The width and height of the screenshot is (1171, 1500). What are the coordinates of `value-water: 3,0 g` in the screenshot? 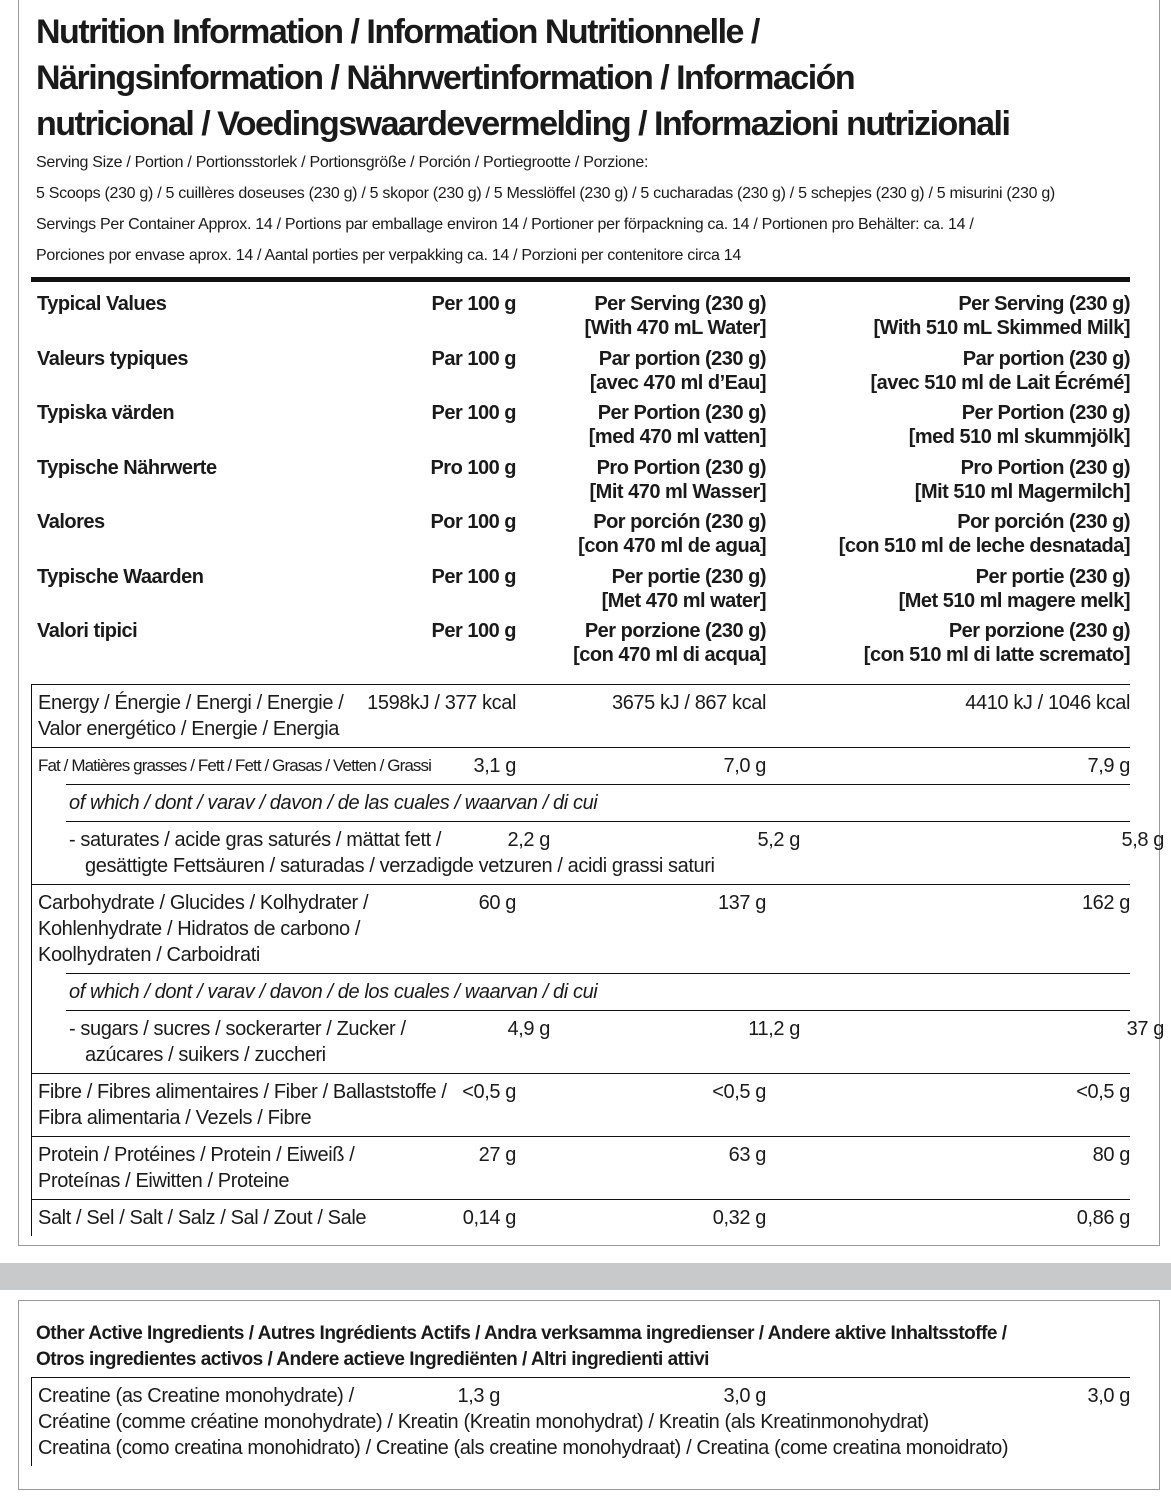 It's located at (745, 1396).